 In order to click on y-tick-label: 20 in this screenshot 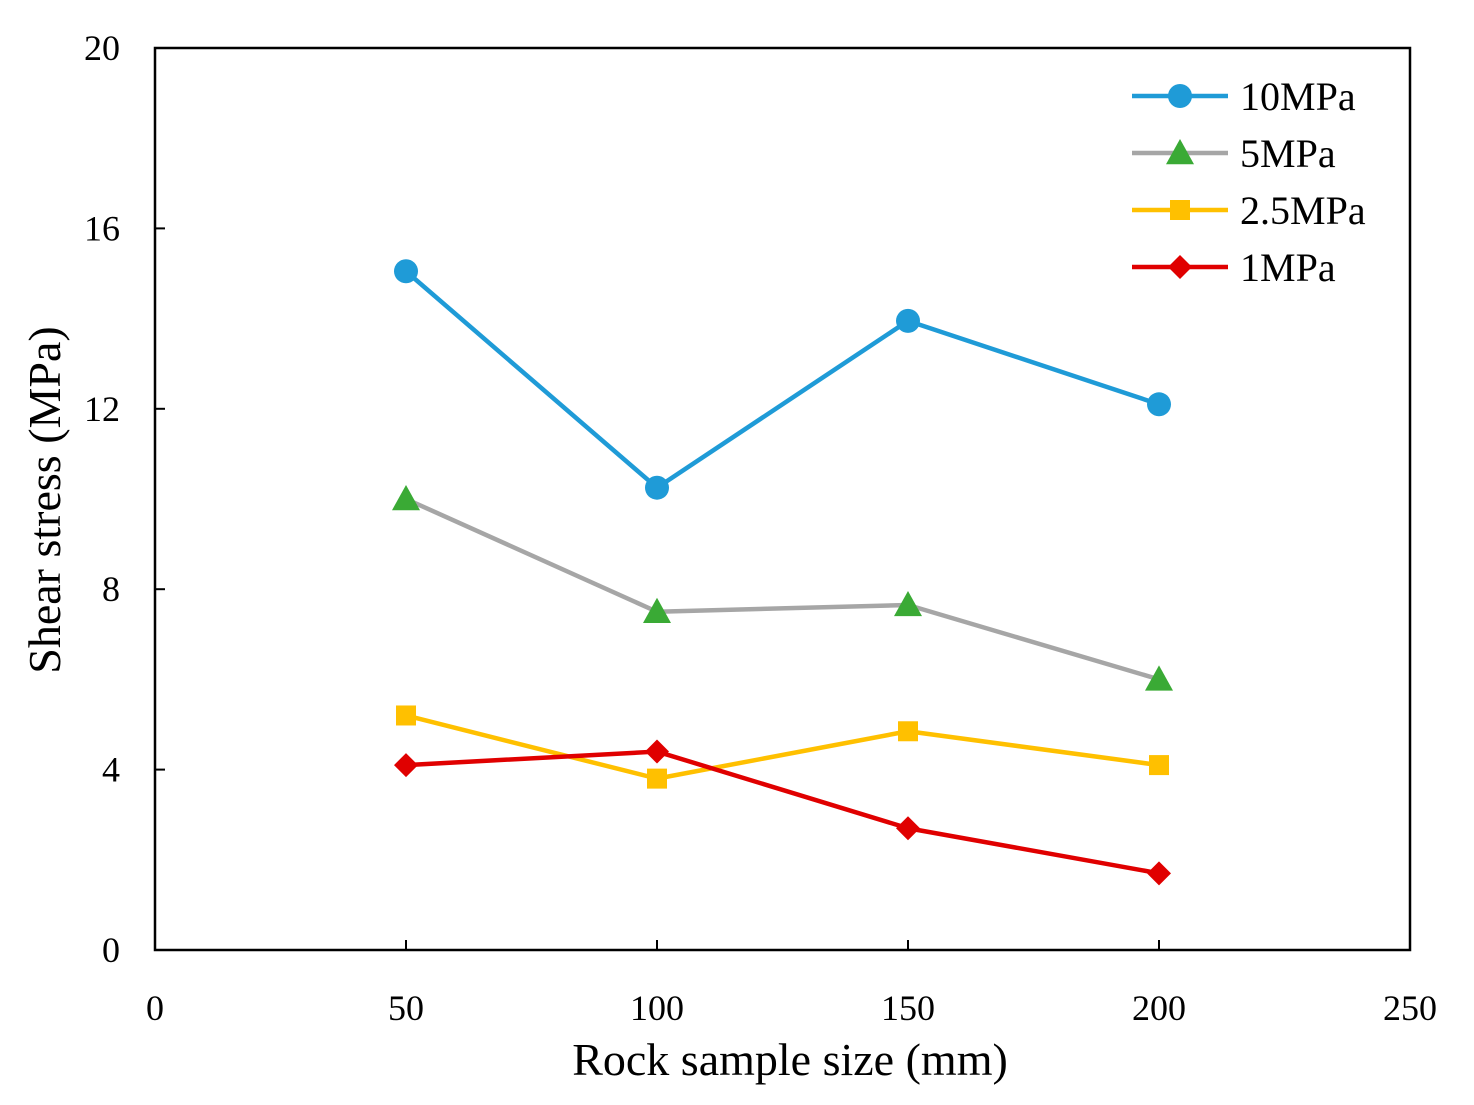, I will do `click(102, 48)`.